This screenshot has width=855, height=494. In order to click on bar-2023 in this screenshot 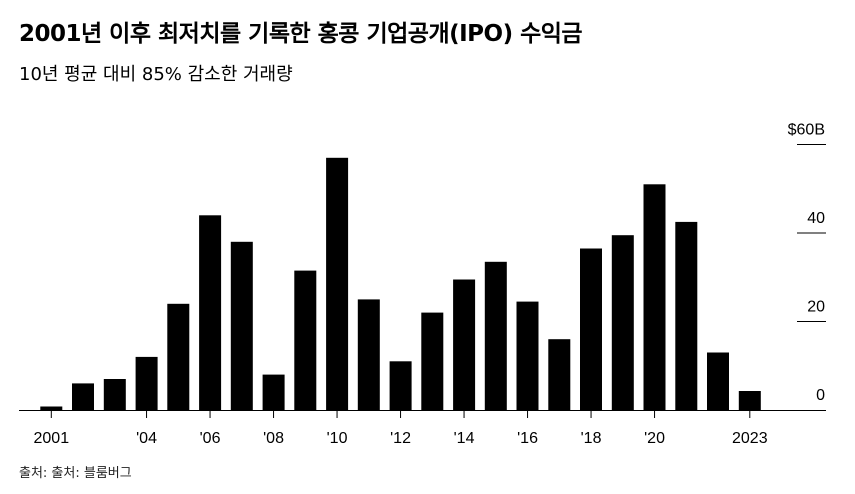, I will do `click(749, 400)`.